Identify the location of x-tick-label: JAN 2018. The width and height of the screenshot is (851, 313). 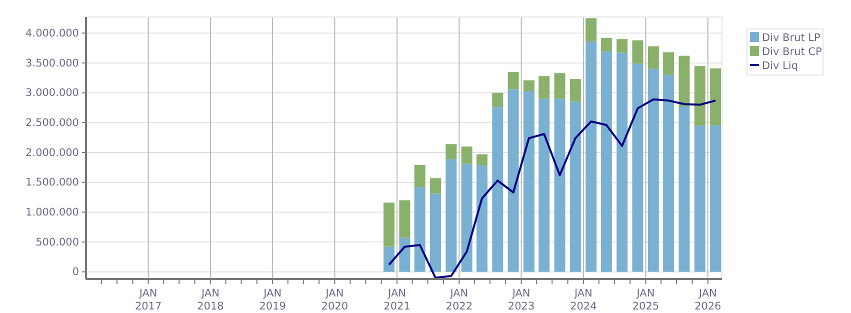
(210, 300).